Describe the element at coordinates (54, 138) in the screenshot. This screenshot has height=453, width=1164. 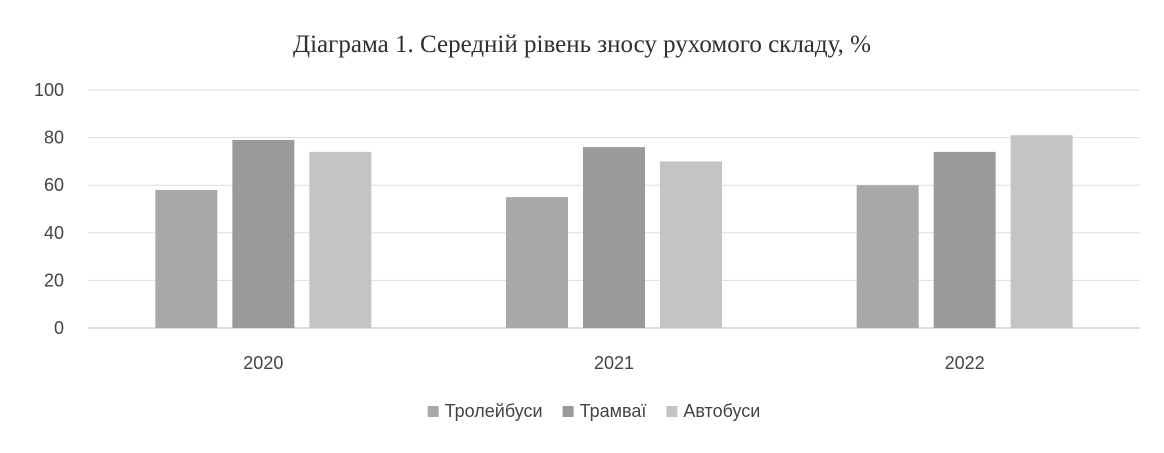
I see `y-tick-label: 80` at that location.